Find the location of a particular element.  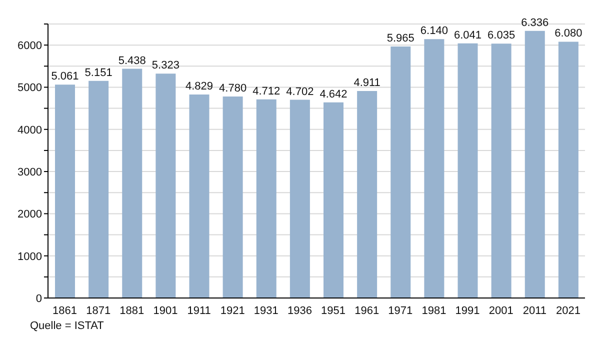

x-tick-label: 1901 is located at coordinates (165, 310).